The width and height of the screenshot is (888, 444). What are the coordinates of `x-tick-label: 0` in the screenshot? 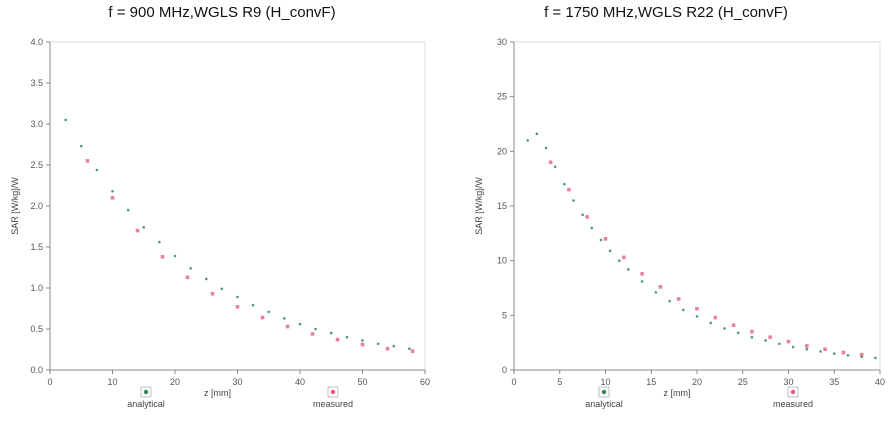 It's located at (49, 382).